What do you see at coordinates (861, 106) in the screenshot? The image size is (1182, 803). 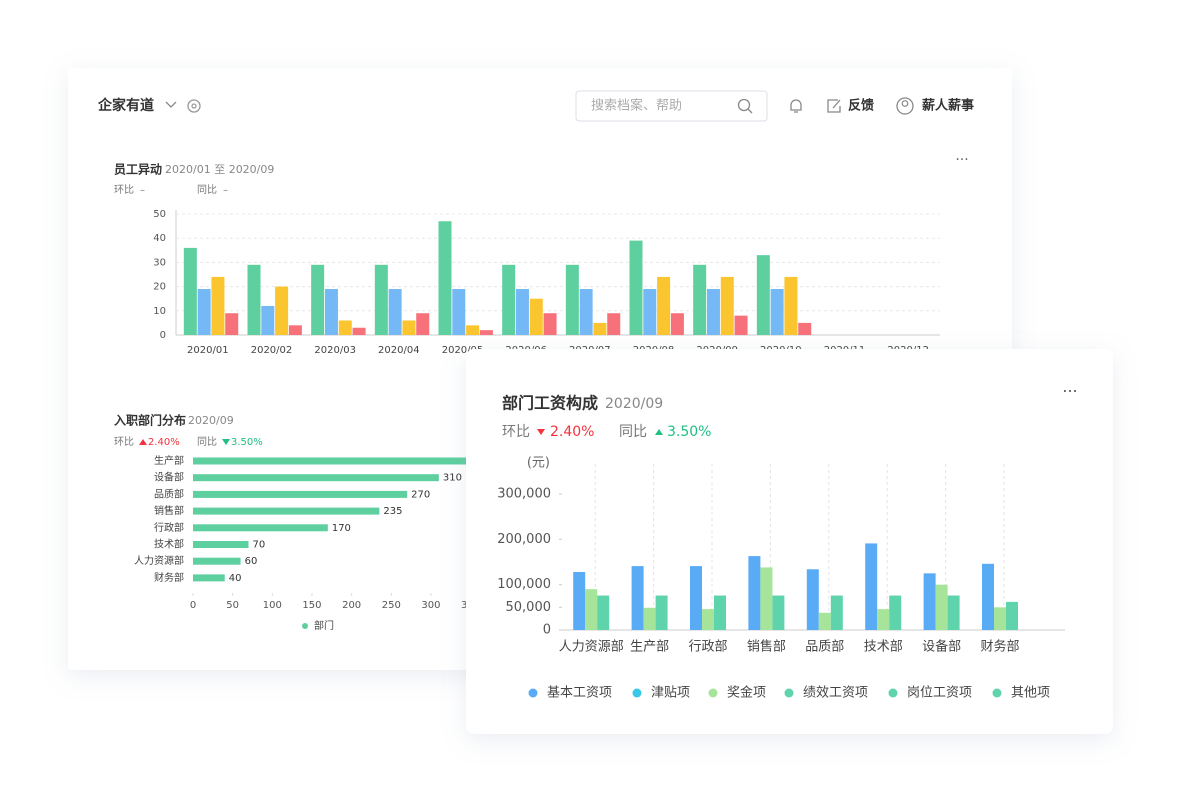 I see `feedback: 反馈` at bounding box center [861, 106].